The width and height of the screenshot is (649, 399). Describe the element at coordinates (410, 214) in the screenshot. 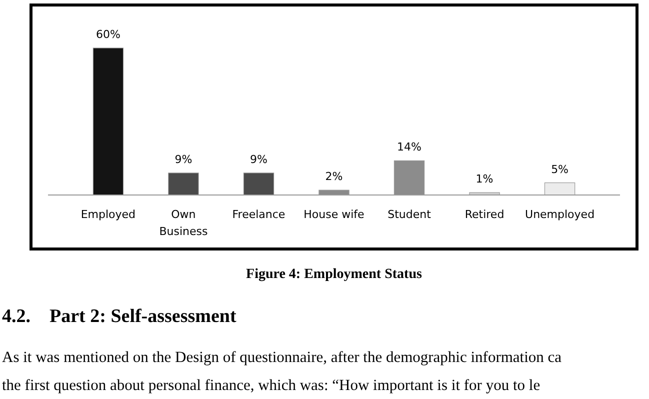

I see `x-tick-label: Student` at that location.